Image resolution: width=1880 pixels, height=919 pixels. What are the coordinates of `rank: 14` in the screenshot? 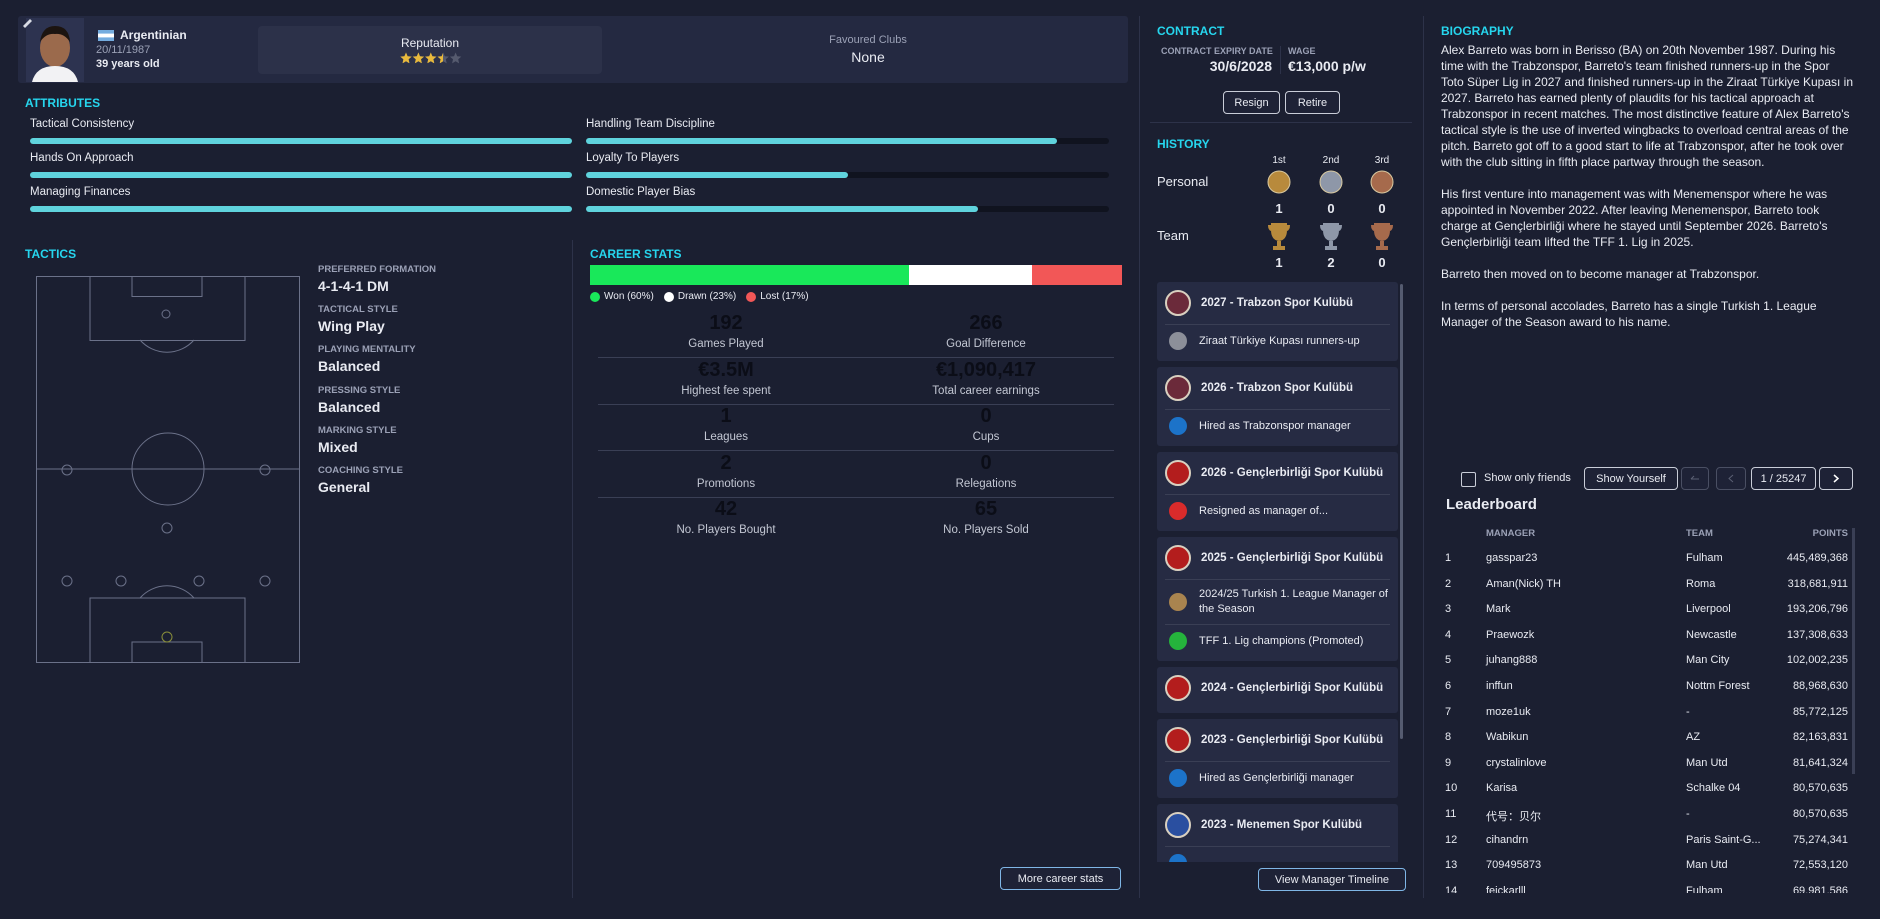 It's located at (1451, 888).